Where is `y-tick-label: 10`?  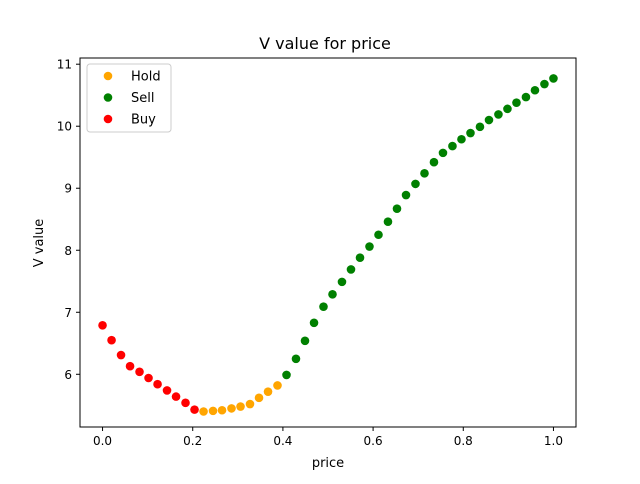 y-tick-label: 10 is located at coordinates (64, 127).